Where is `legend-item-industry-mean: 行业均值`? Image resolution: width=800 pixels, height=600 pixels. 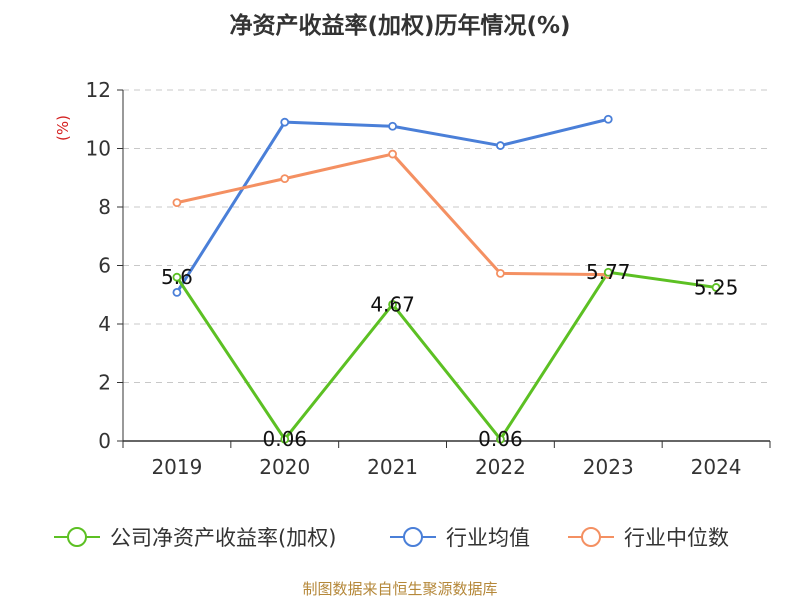
legend-item-industry-mean: 行业均值 is located at coordinates (459, 537).